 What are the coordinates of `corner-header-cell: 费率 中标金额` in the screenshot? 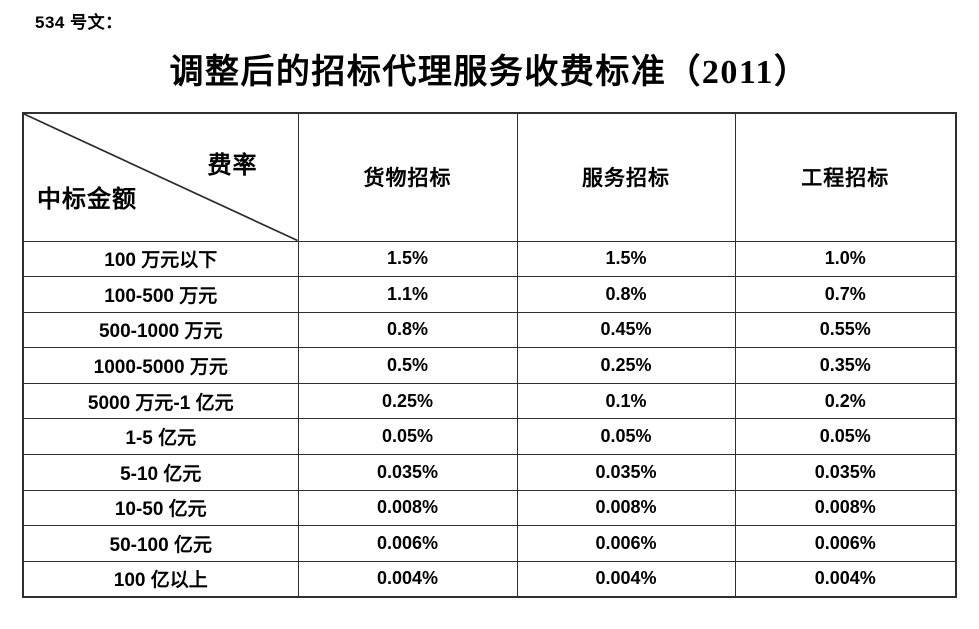 It's located at (160, 177).